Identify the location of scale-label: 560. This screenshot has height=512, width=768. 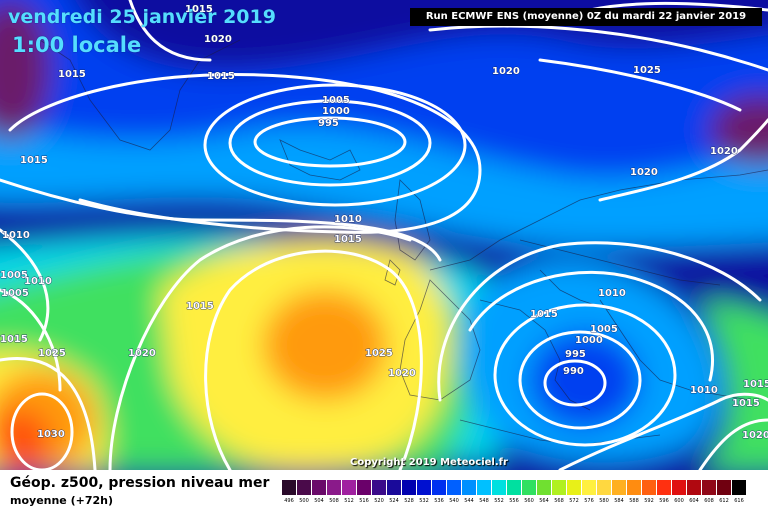
(529, 501).